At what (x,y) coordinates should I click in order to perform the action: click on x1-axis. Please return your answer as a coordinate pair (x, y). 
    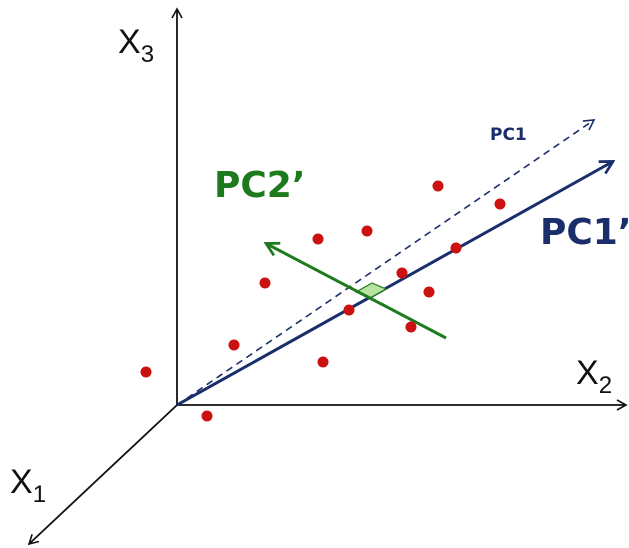
    Looking at the image, I should click on (102, 475).